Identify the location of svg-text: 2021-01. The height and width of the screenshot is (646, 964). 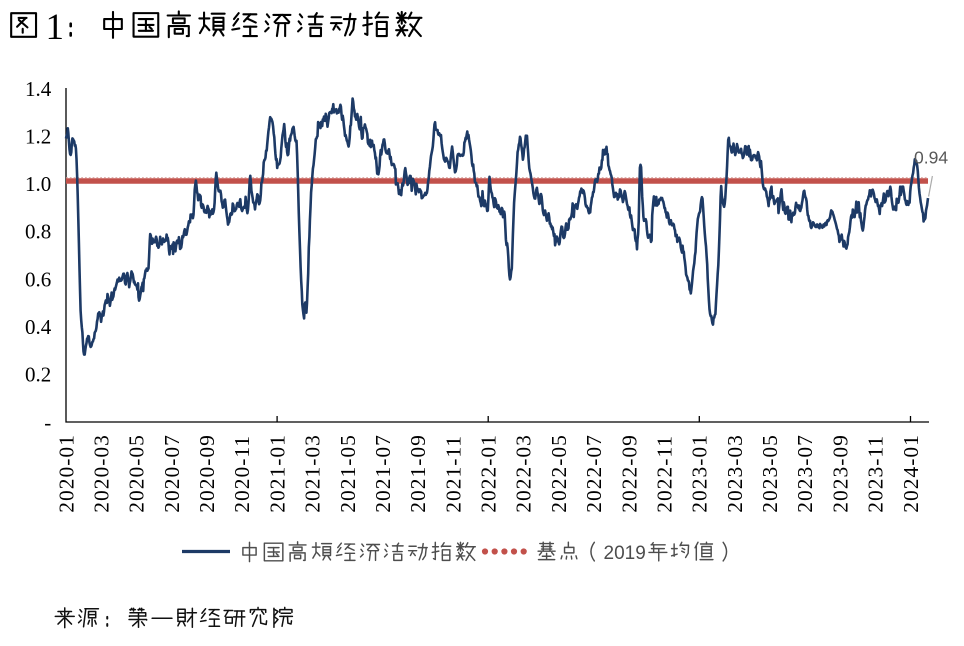
(277, 473).